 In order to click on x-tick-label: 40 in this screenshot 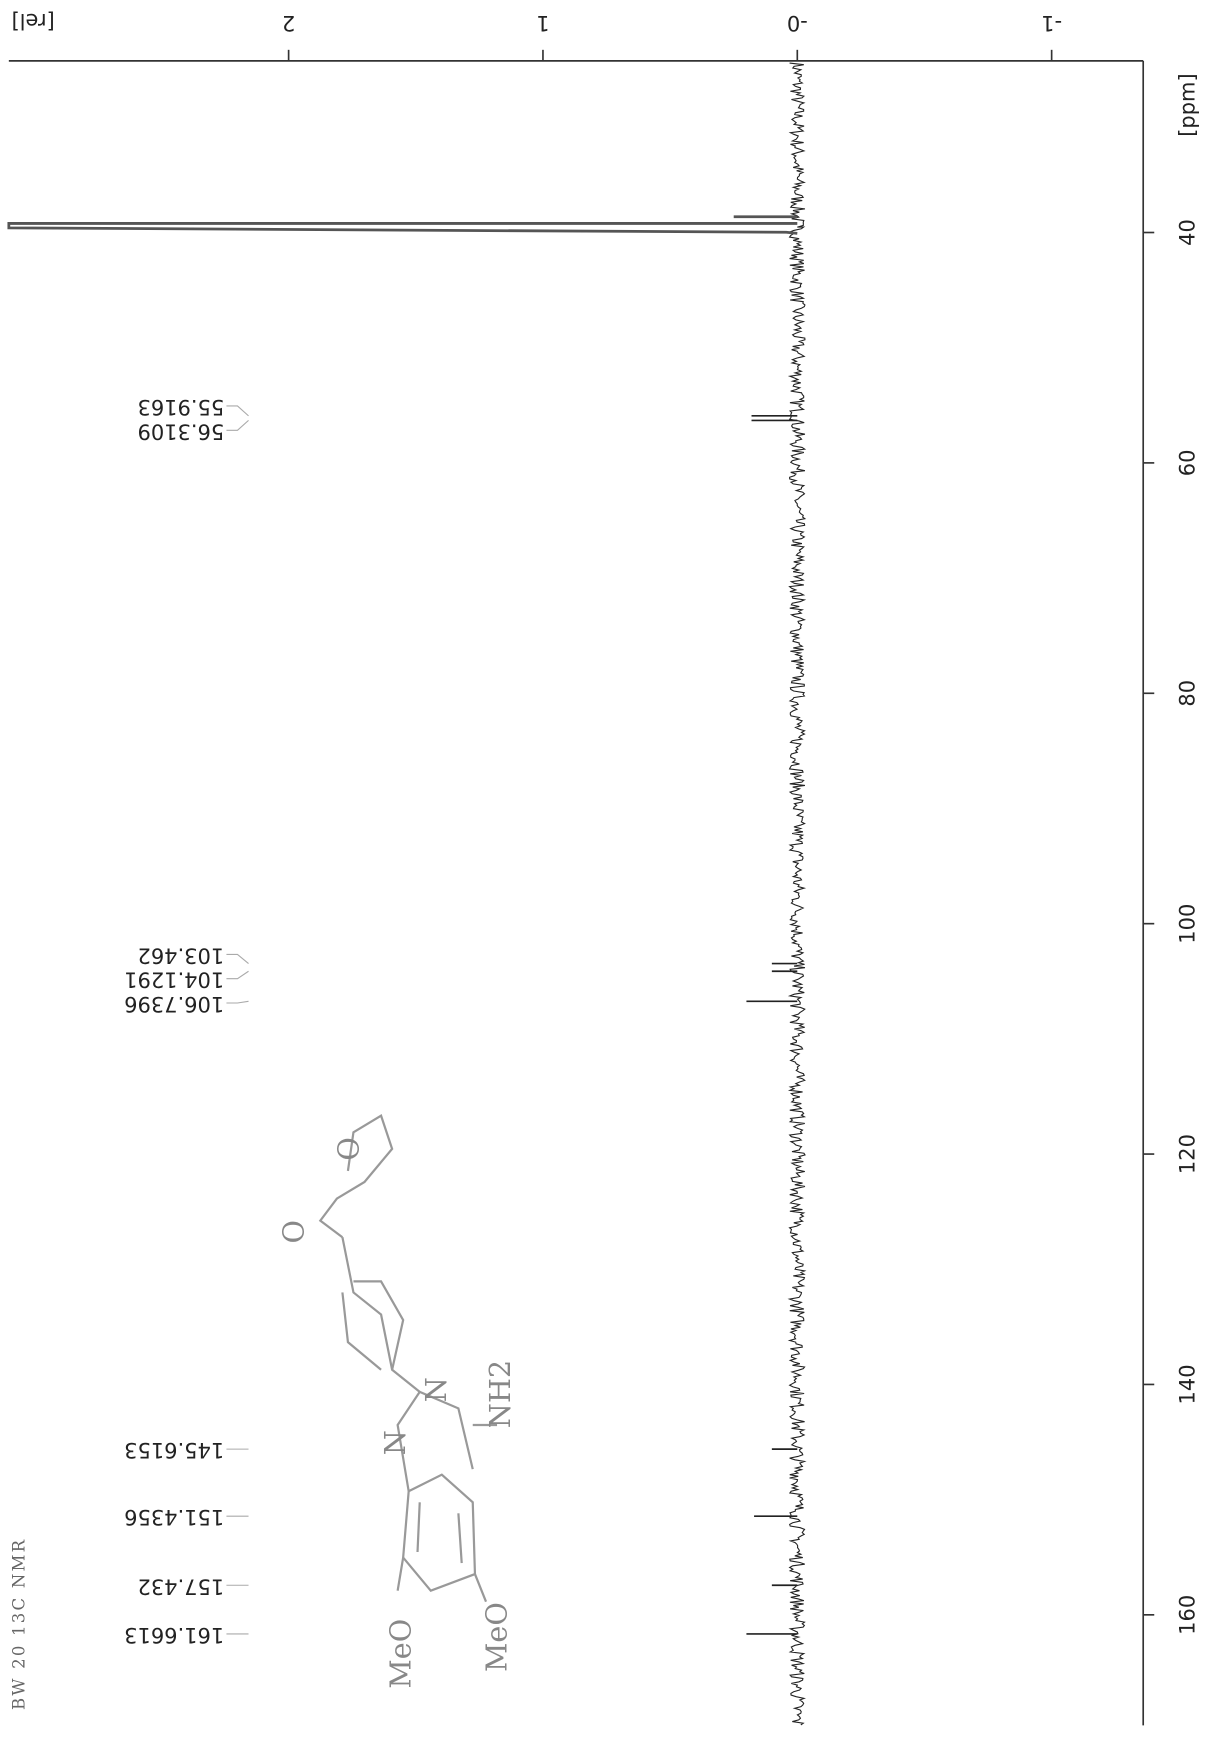, I will do `click(1187, 232)`.